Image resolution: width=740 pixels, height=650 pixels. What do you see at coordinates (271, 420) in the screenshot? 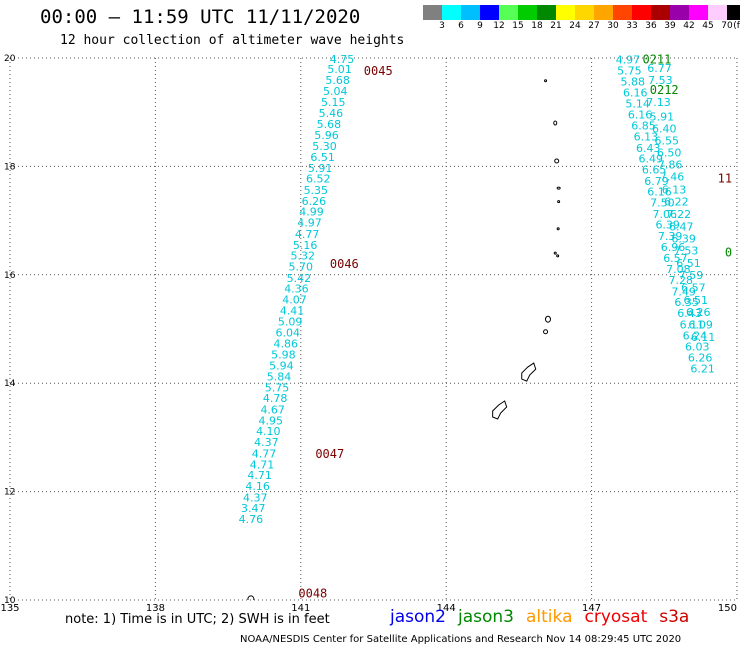
I see `wave-height-value: 4.95` at bounding box center [271, 420].